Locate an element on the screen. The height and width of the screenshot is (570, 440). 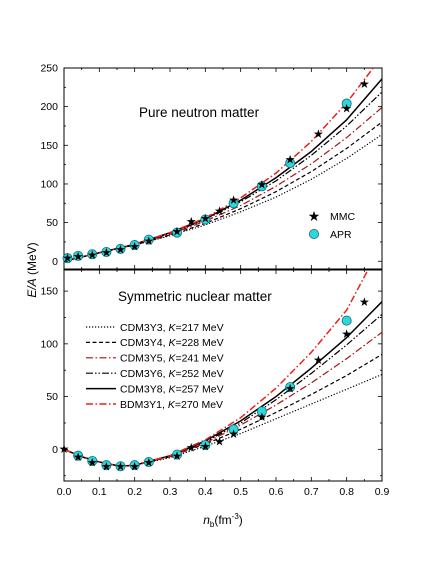
x-tick-label: 0.4 is located at coordinates (205, 492).